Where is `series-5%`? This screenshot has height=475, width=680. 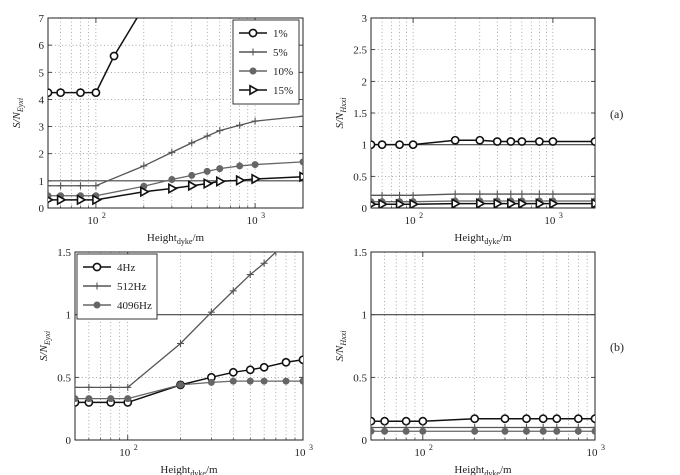 series-5% is located at coordinates (175, 151).